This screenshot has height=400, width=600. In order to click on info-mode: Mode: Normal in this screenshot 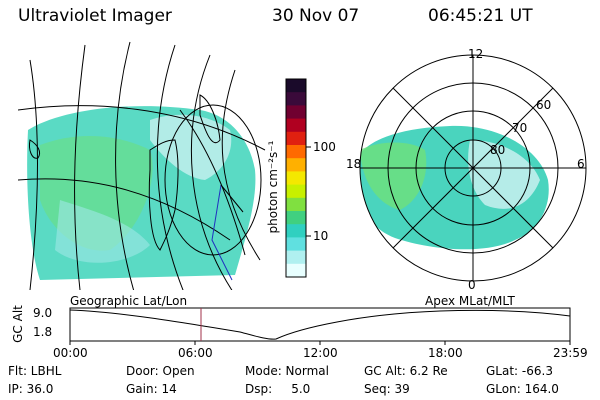, I will do `click(287, 371)`.